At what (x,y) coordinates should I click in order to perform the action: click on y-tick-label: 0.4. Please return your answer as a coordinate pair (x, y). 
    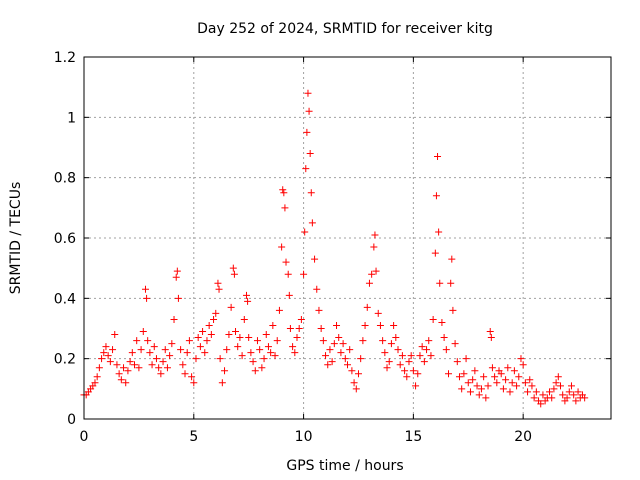
    Looking at the image, I should click on (65, 299).